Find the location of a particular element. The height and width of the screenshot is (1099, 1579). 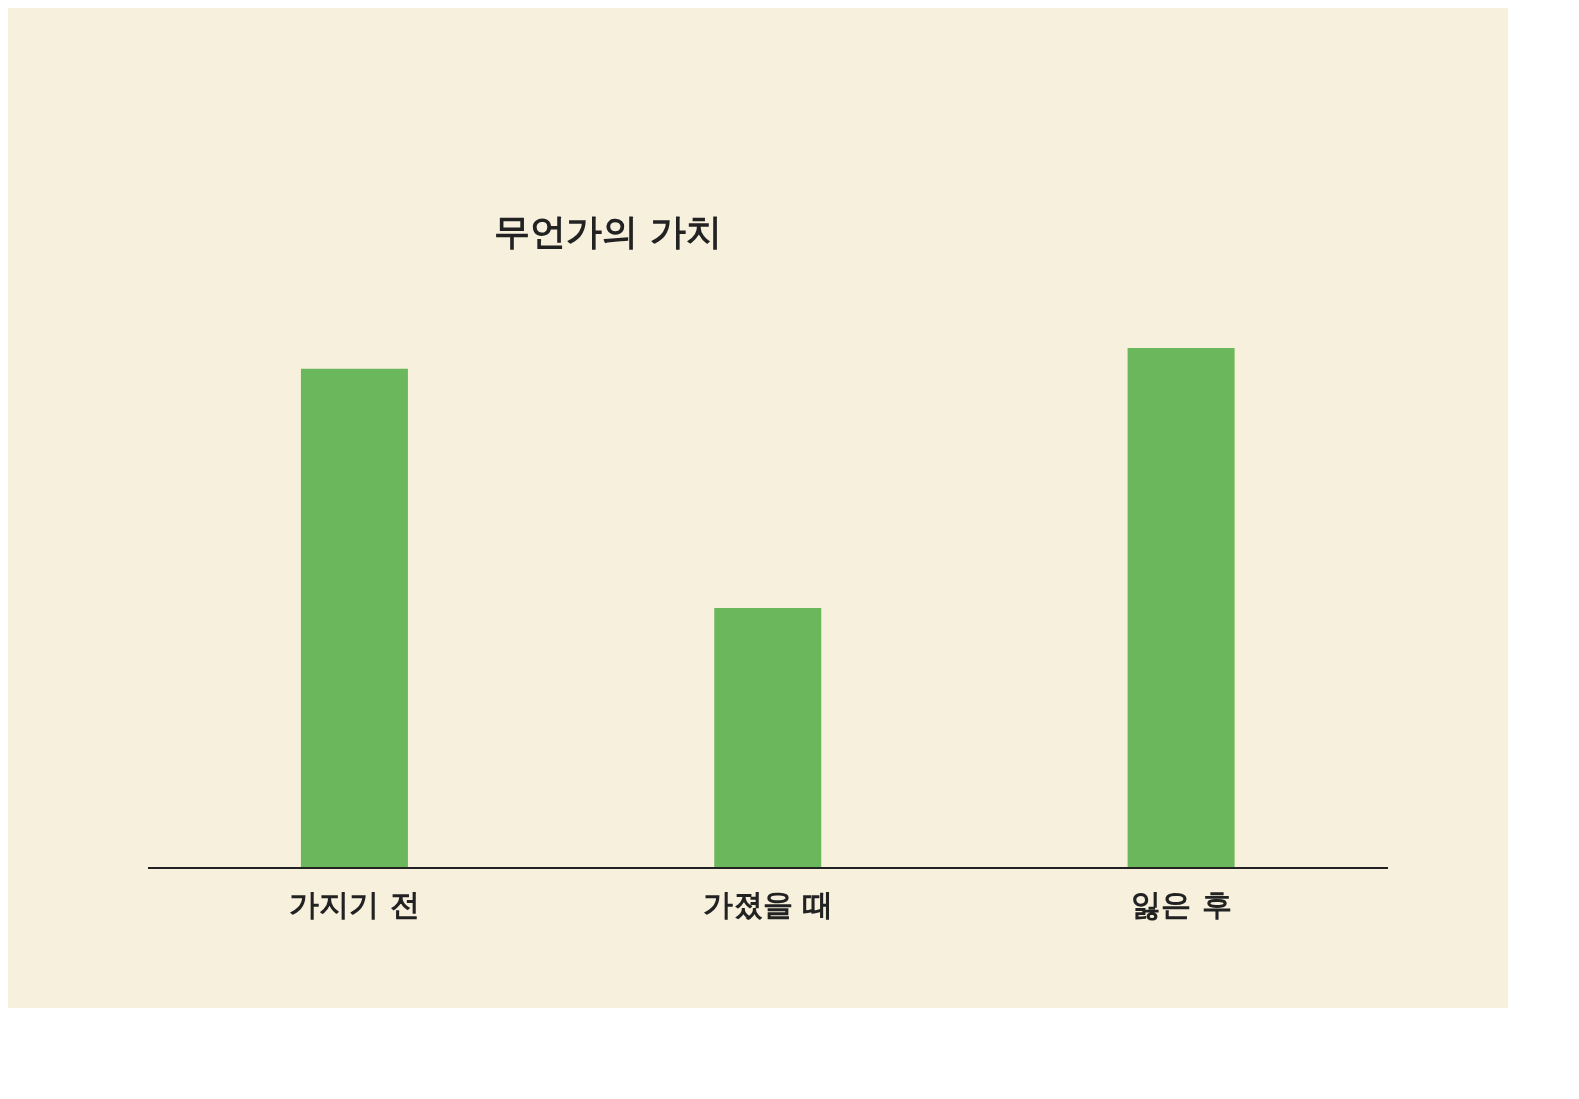

chart-title: 무언가의 가치 is located at coordinates (608, 232).